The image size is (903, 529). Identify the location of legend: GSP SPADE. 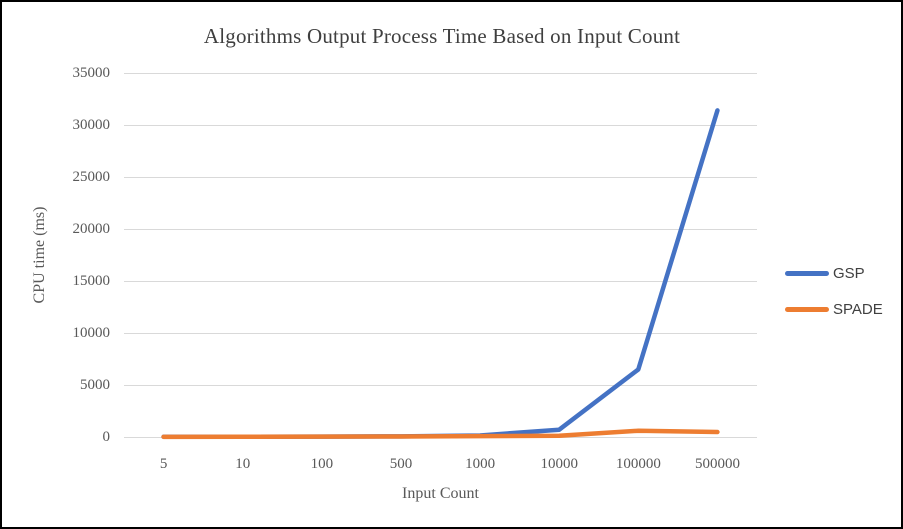
(834, 298).